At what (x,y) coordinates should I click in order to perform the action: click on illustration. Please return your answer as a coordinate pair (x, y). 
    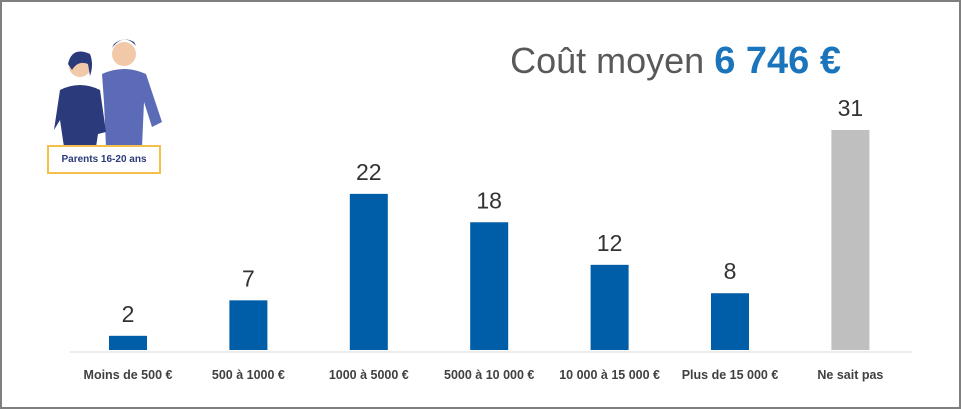
    Looking at the image, I should click on (108, 93).